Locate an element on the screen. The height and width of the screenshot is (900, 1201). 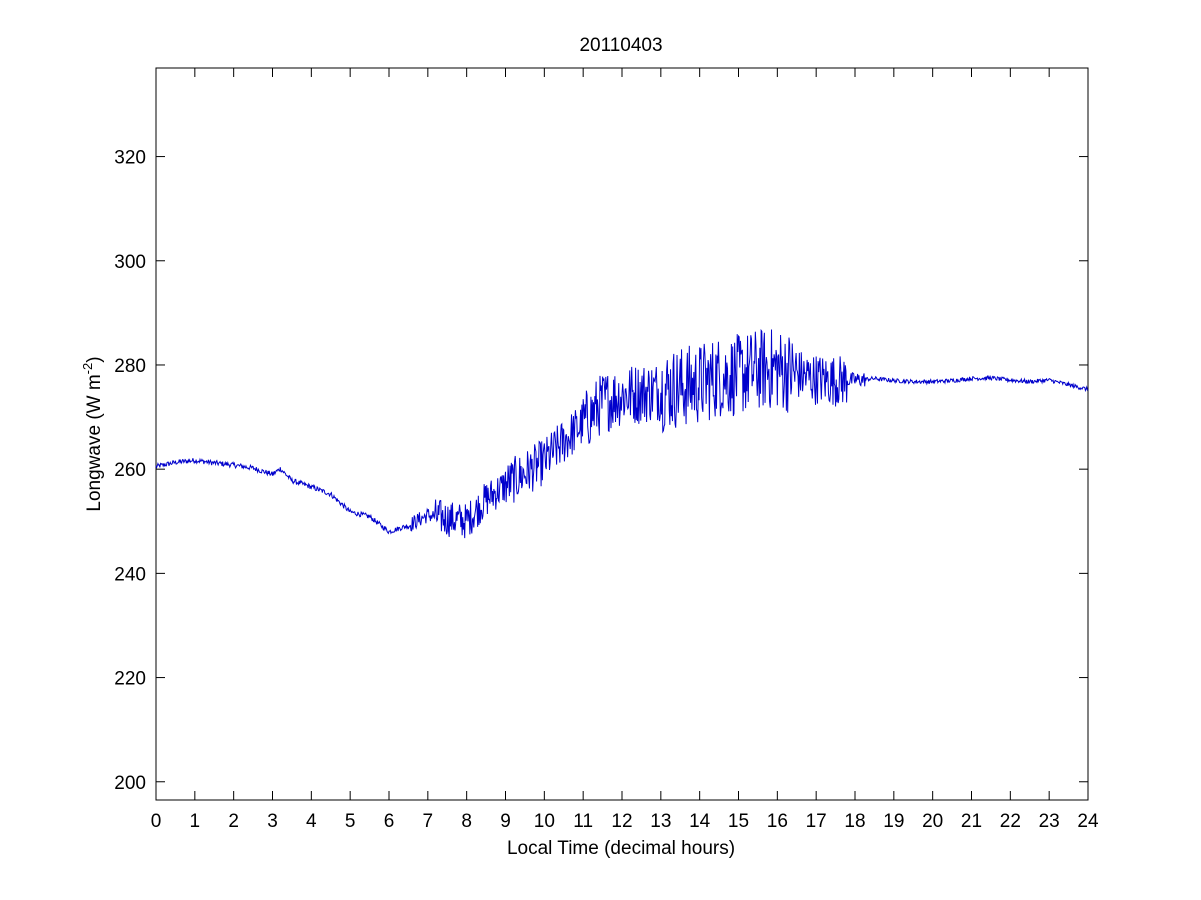
x-tick-label: 21 is located at coordinates (971, 821).